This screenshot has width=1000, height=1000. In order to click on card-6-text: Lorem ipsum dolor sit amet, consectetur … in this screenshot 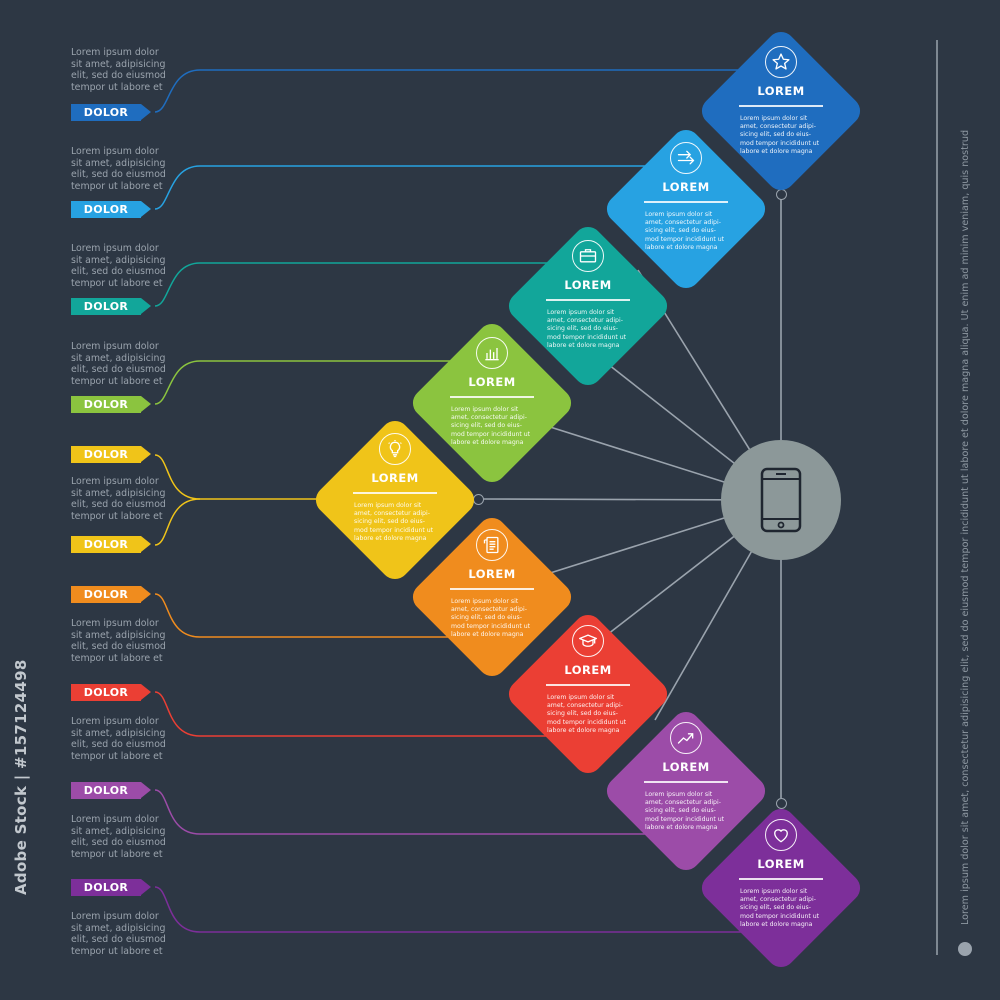, I will do `click(491, 618)`.